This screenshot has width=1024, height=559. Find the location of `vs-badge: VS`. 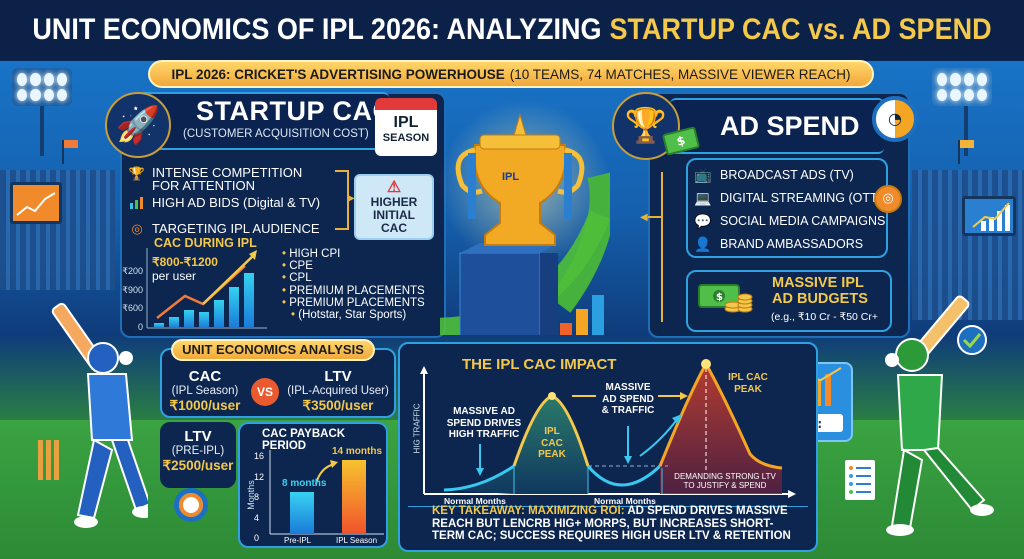

vs-badge: VS is located at coordinates (265, 392).